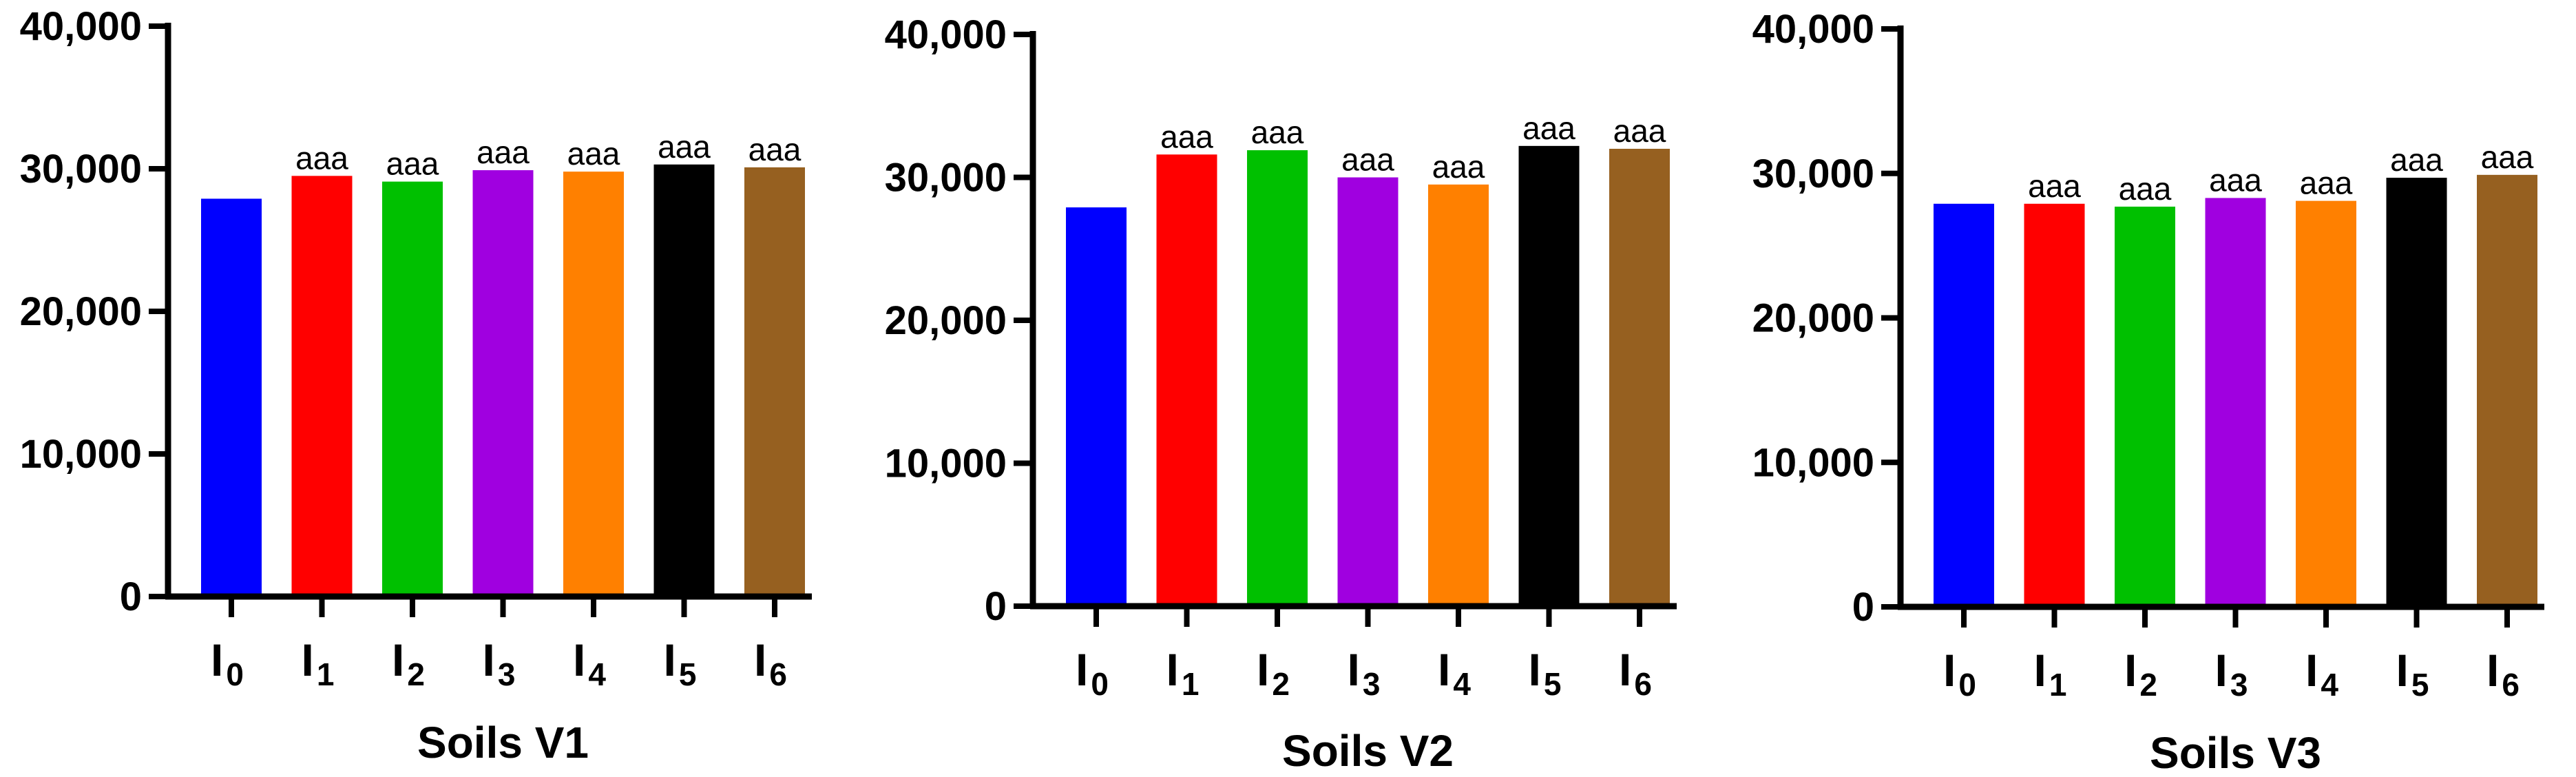 The image size is (2576, 777). I want to click on chart-title: Soils V1, so click(503, 742).